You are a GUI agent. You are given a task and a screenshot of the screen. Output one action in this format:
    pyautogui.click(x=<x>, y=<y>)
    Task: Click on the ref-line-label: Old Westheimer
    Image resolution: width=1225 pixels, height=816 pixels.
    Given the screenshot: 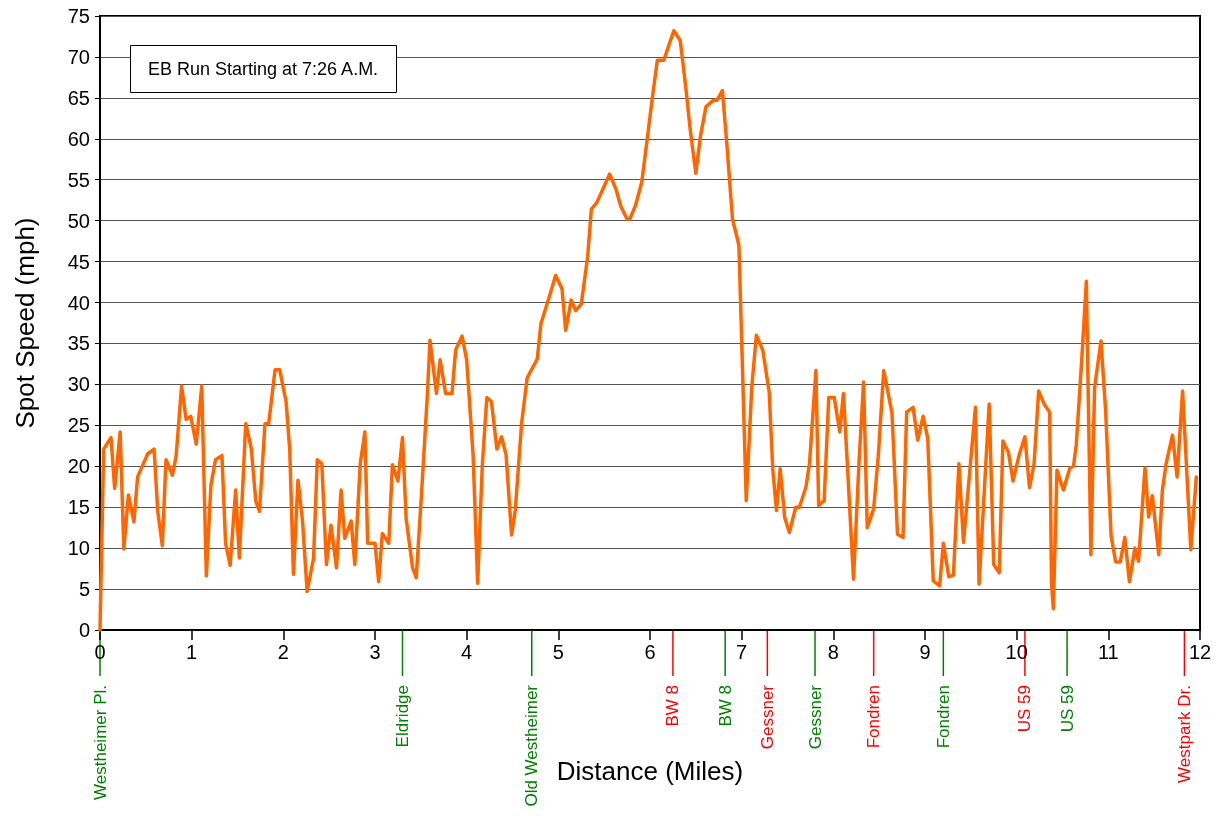 What is the action you would take?
    pyautogui.click(x=532, y=745)
    